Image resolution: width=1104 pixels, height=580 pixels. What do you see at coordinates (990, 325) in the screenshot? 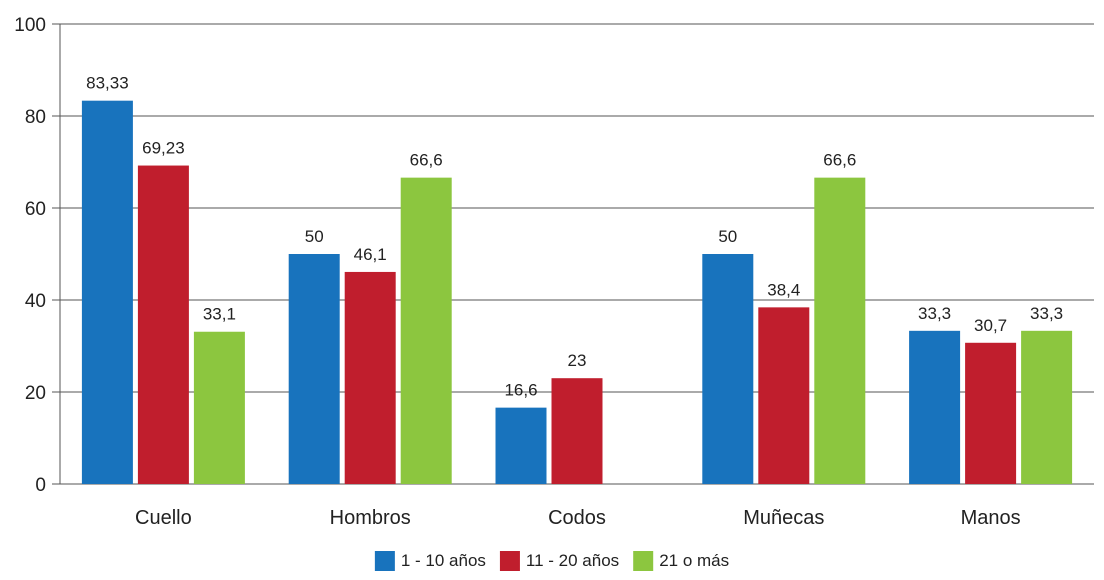
I see `data-label: 30,7` at bounding box center [990, 325].